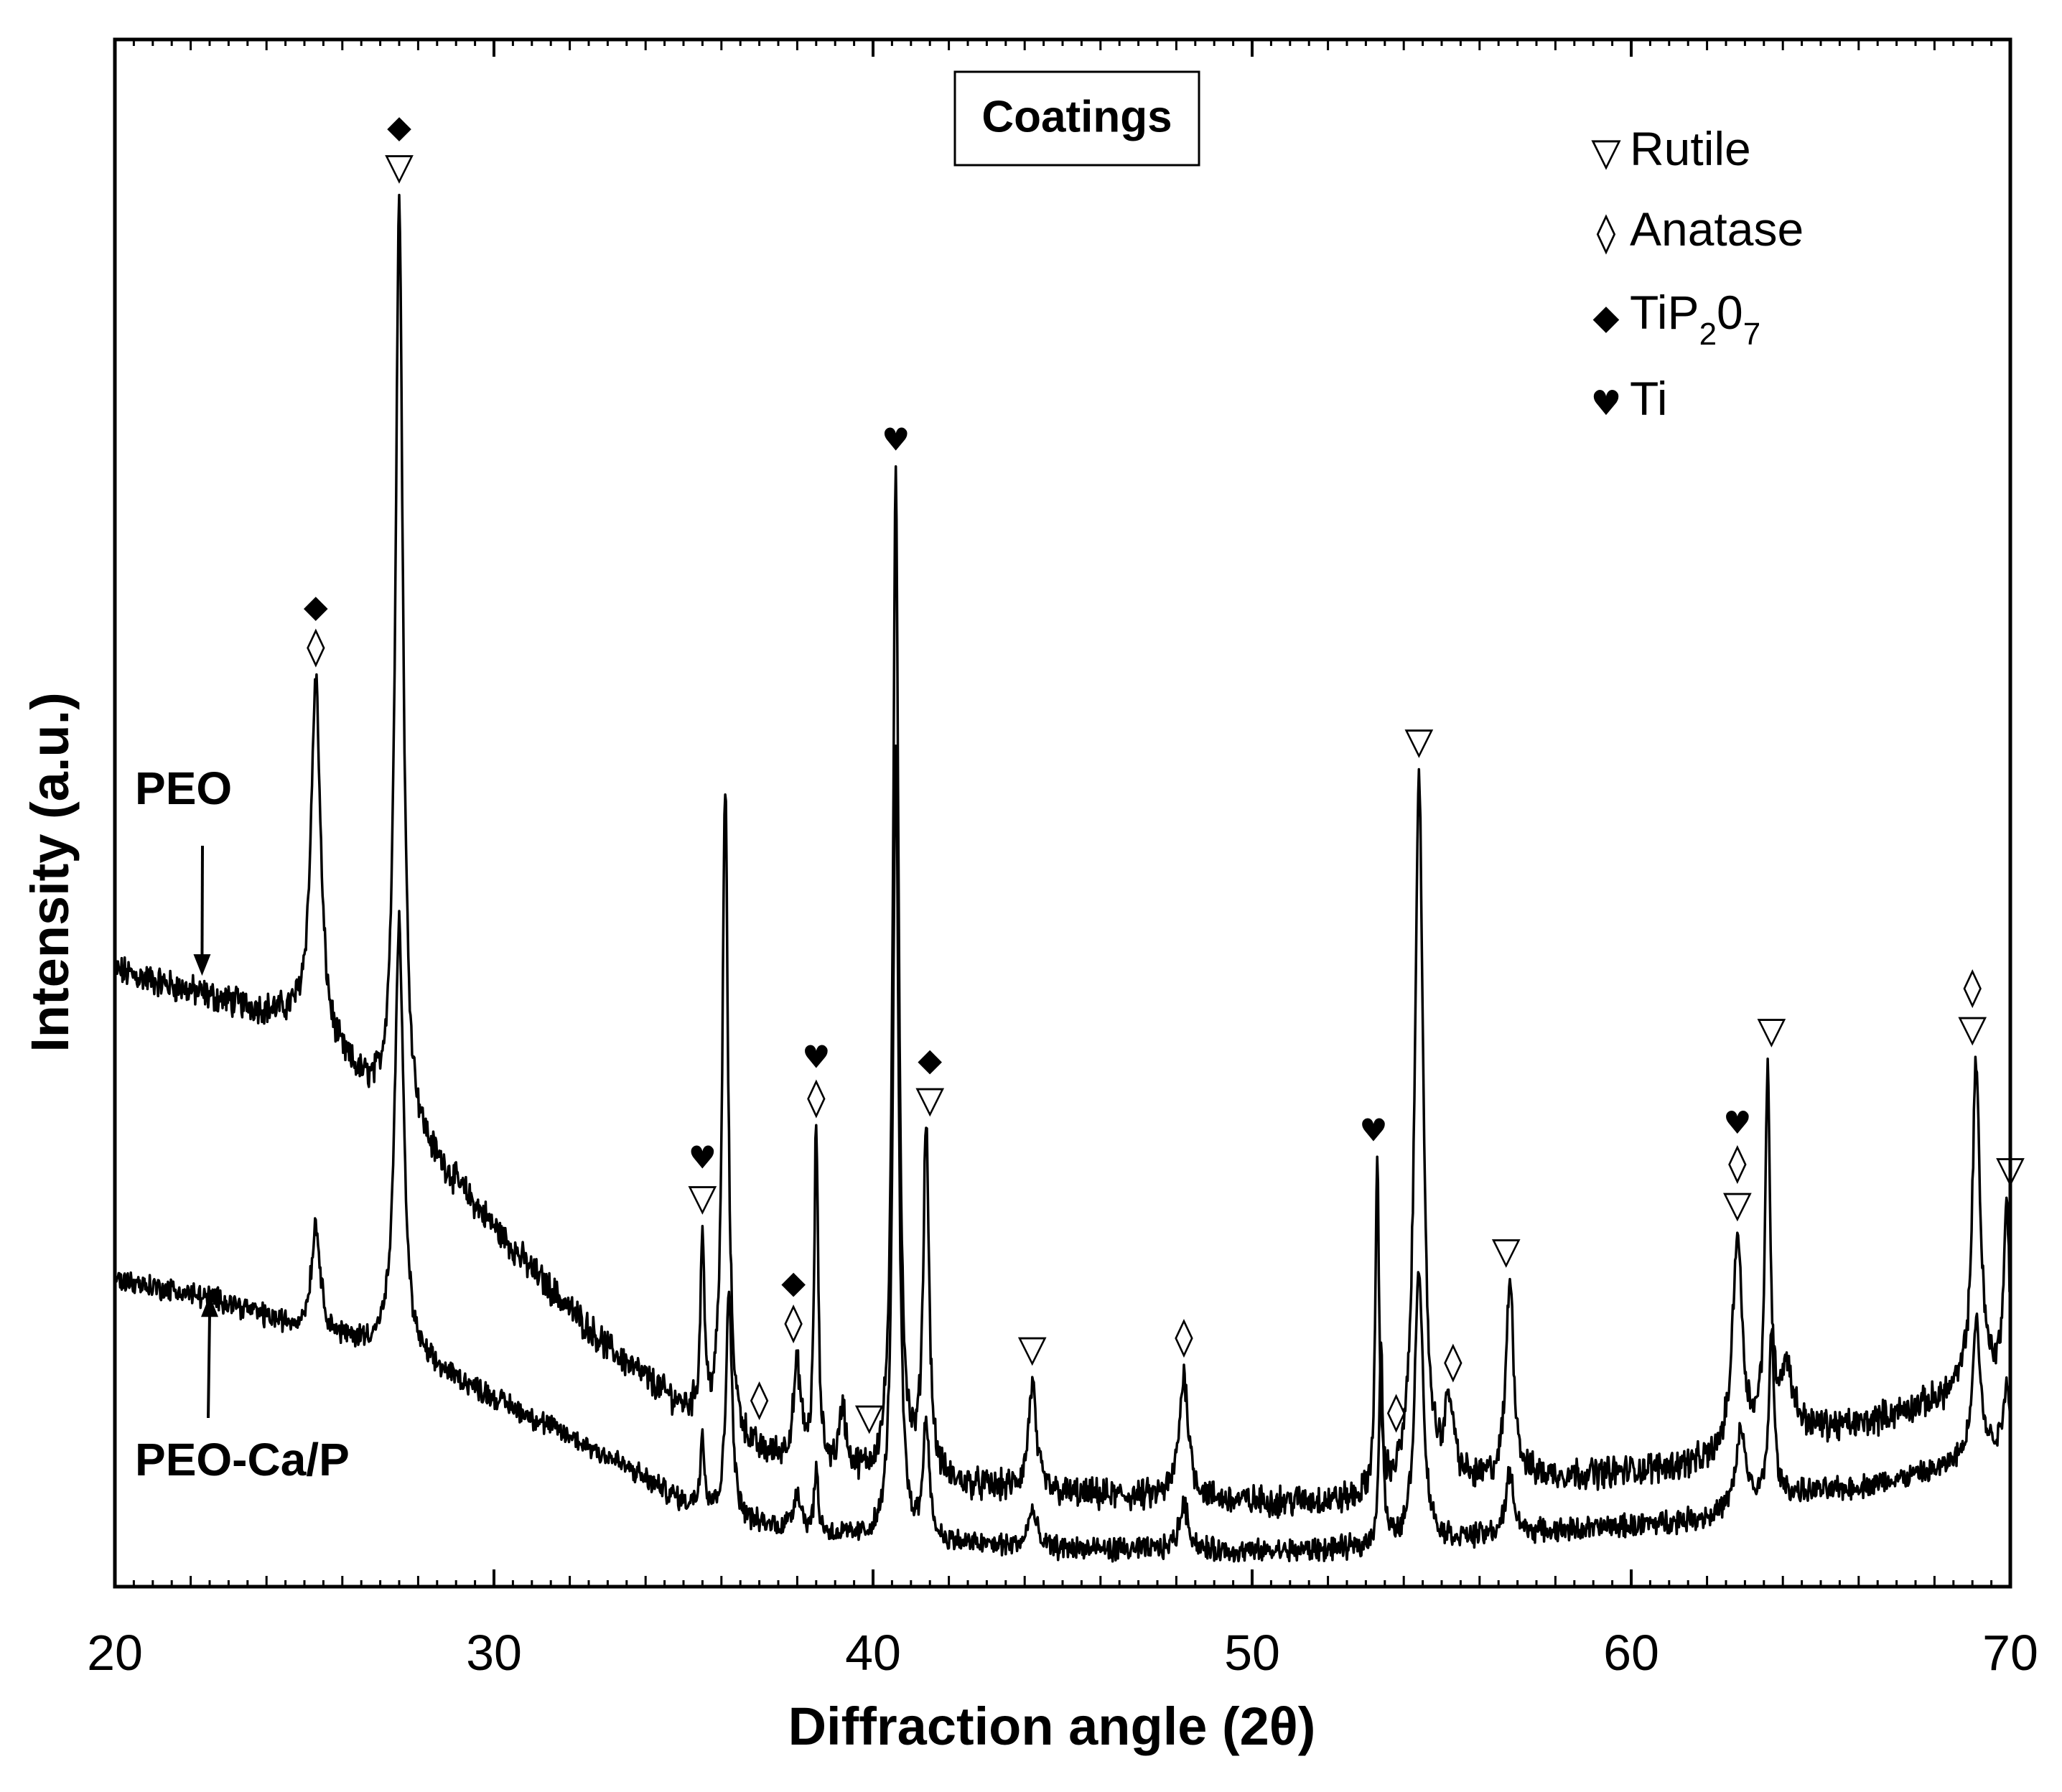  I want to click on x-tick-label: 50, so click(1252, 1653).